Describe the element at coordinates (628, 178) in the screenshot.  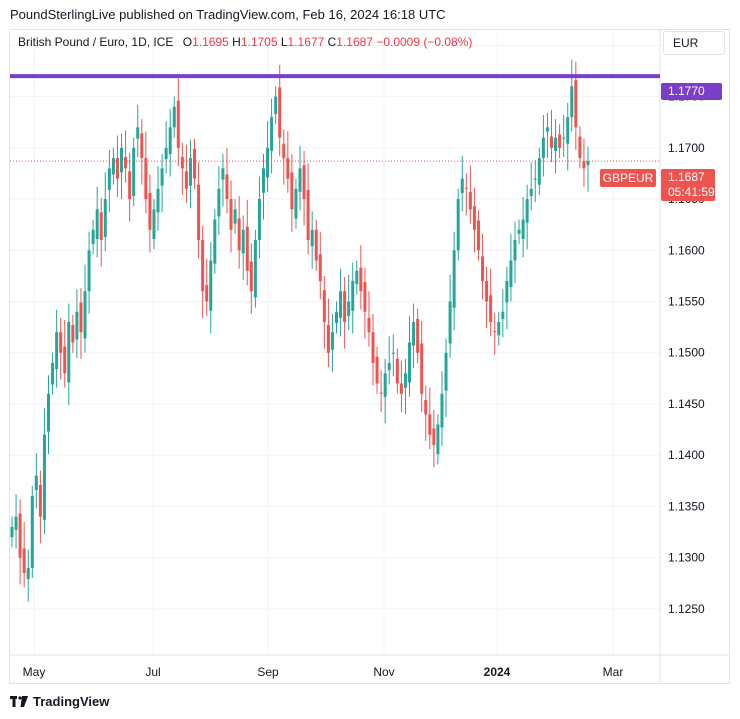
I see `symbol-price-tag: GBPEUR` at that location.